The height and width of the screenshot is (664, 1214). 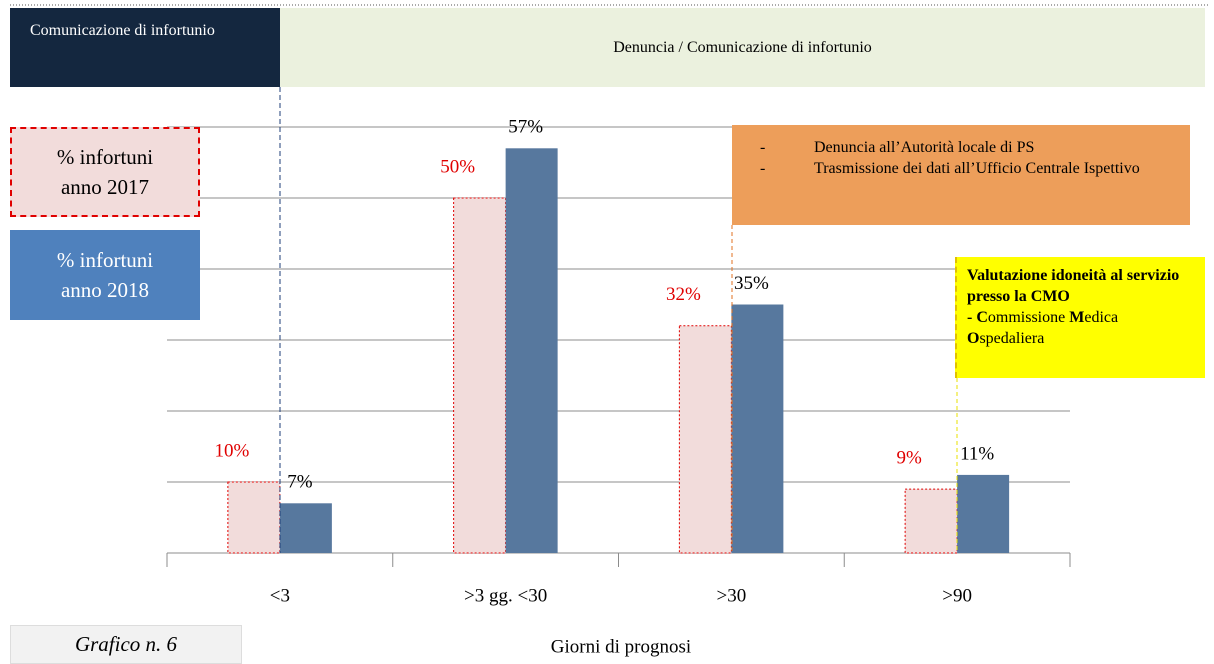 I want to click on value-label: 11%, so click(x=977, y=453).